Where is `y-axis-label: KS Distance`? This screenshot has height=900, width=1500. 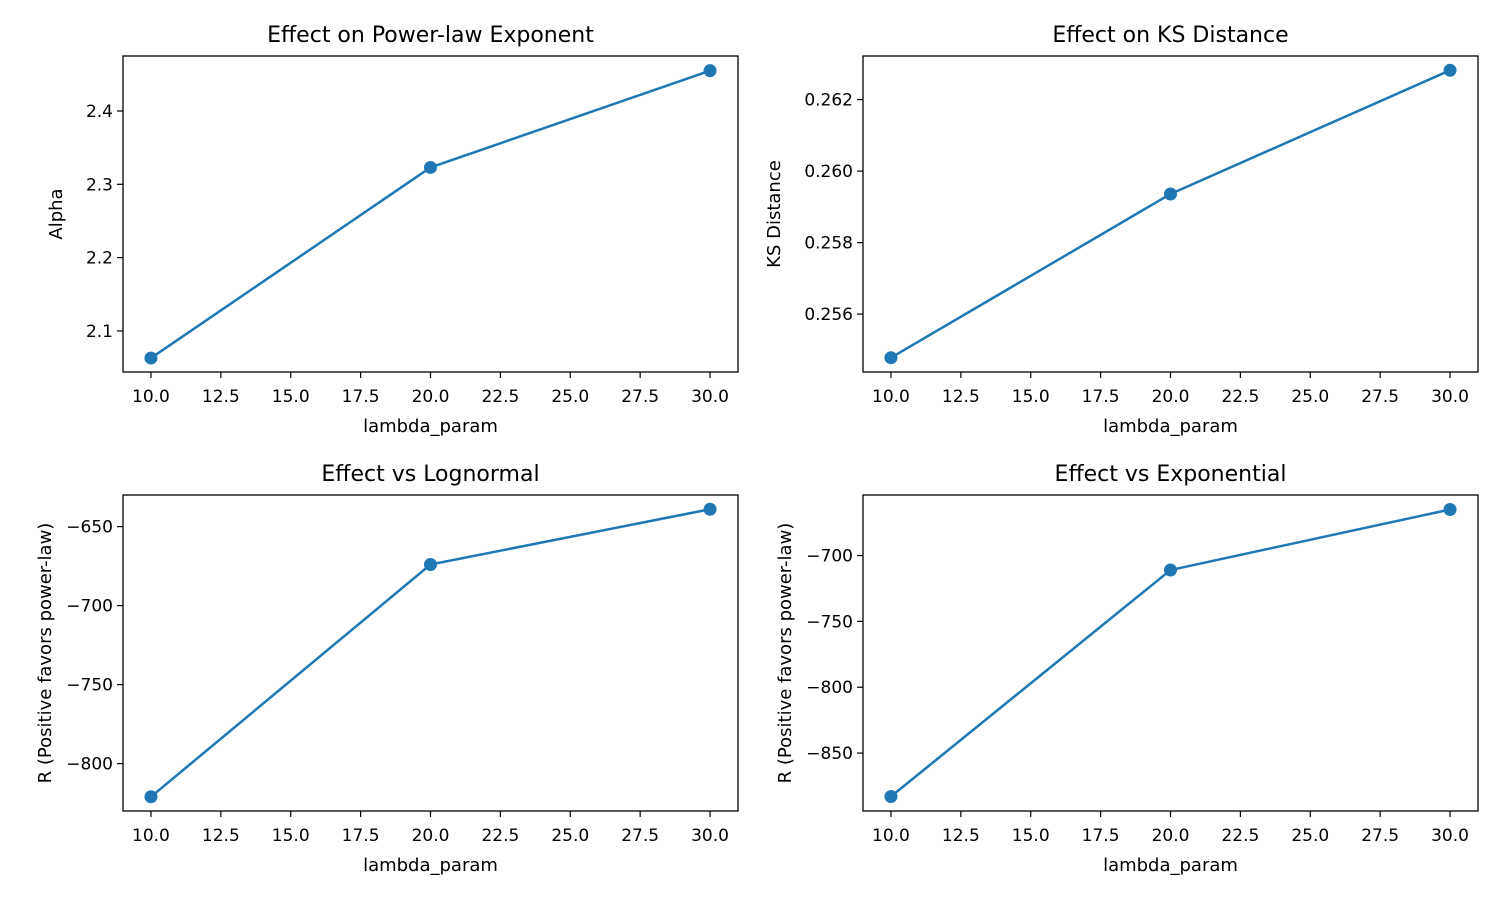 y-axis-label: KS Distance is located at coordinates (774, 214).